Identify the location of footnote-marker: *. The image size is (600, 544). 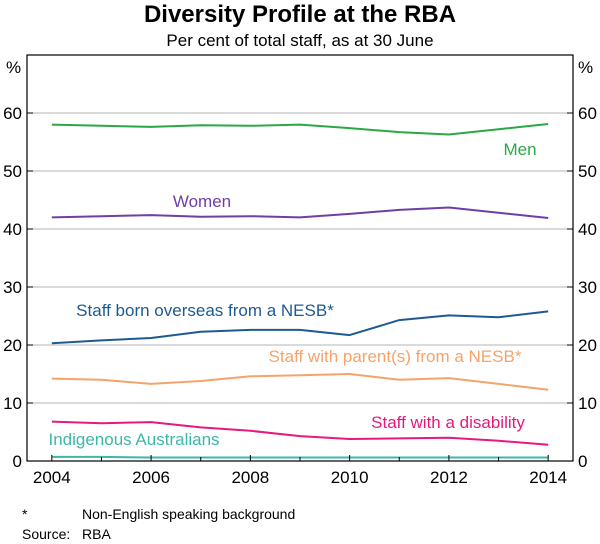
(25, 514).